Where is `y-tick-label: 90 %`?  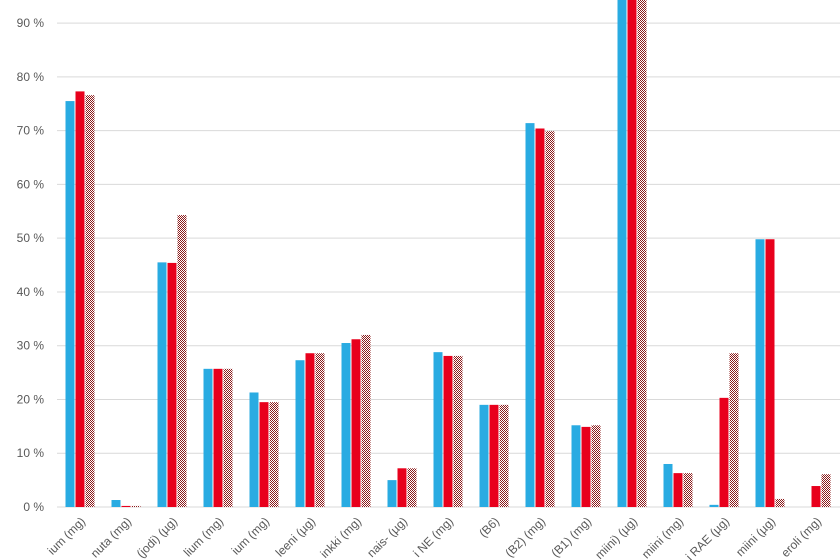 y-tick-label: 90 % is located at coordinates (31, 23).